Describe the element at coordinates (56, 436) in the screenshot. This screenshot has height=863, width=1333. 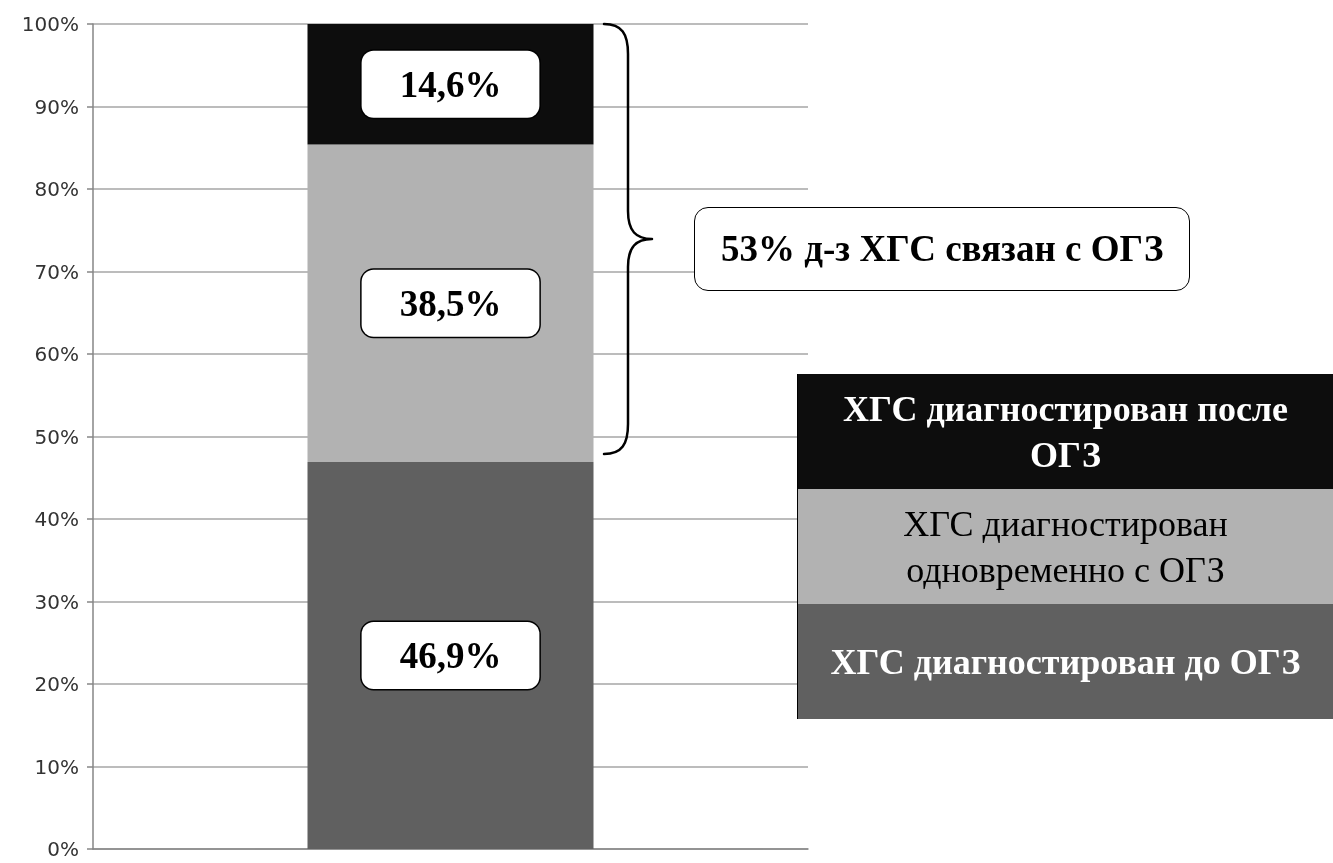
I see `y-tick-label: 50%` at that location.